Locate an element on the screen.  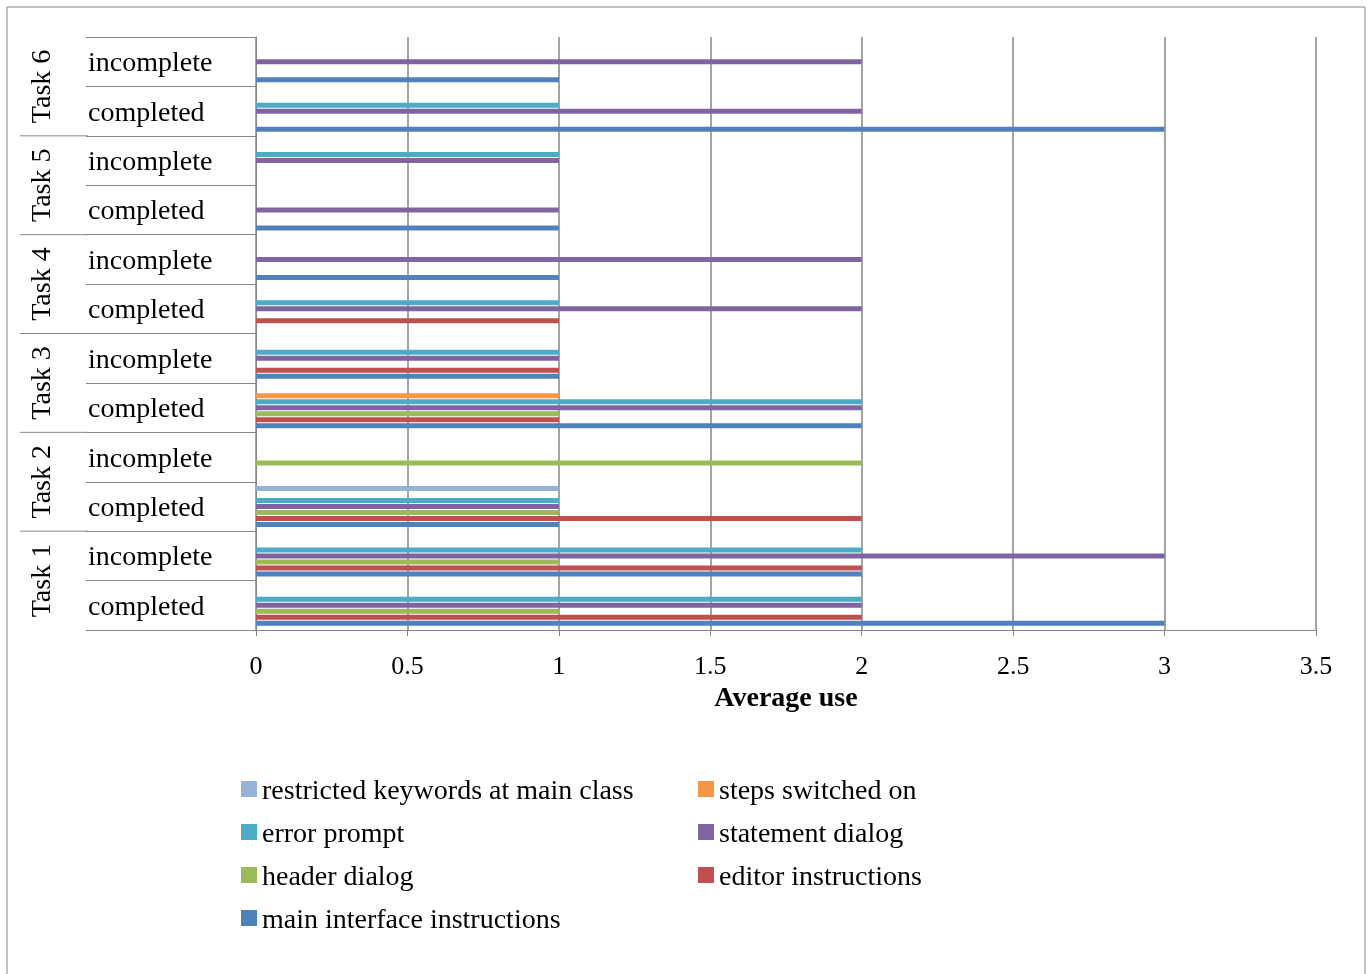
legend-label: main interface instructions is located at coordinates (411, 918).